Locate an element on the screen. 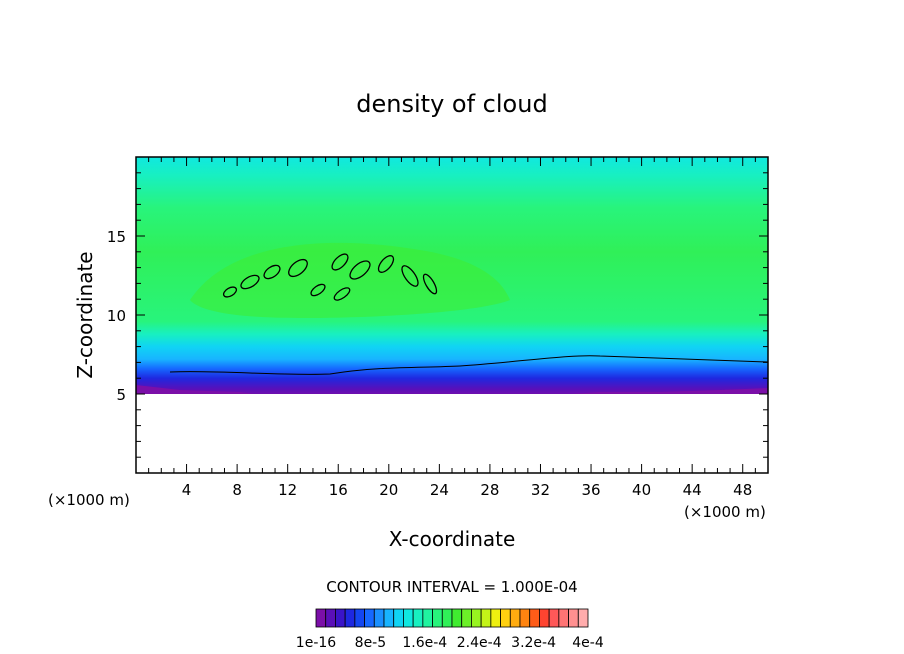 This screenshot has width=904, height=654. chart-title: density of cloud is located at coordinates (451, 104).